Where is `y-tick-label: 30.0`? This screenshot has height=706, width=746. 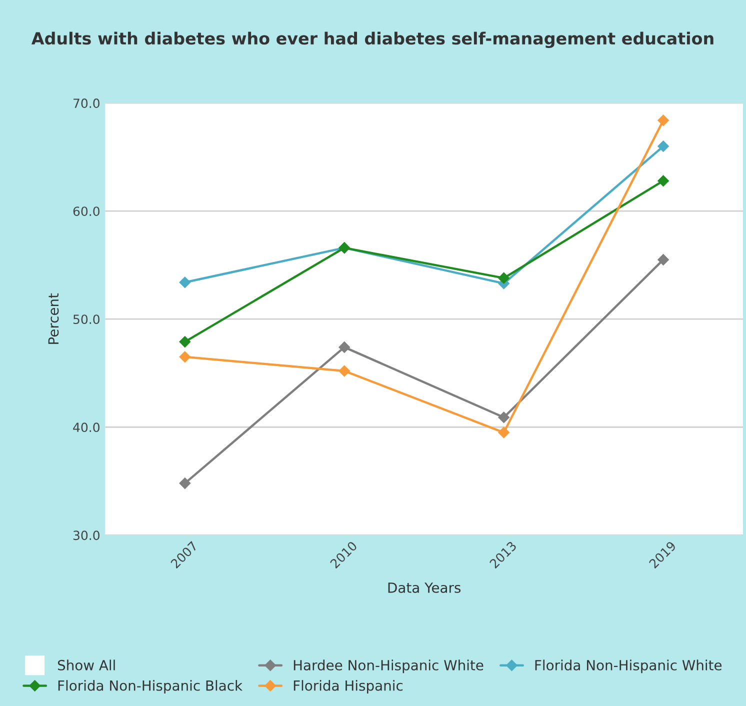 y-tick-label: 30.0 is located at coordinates (86, 535).